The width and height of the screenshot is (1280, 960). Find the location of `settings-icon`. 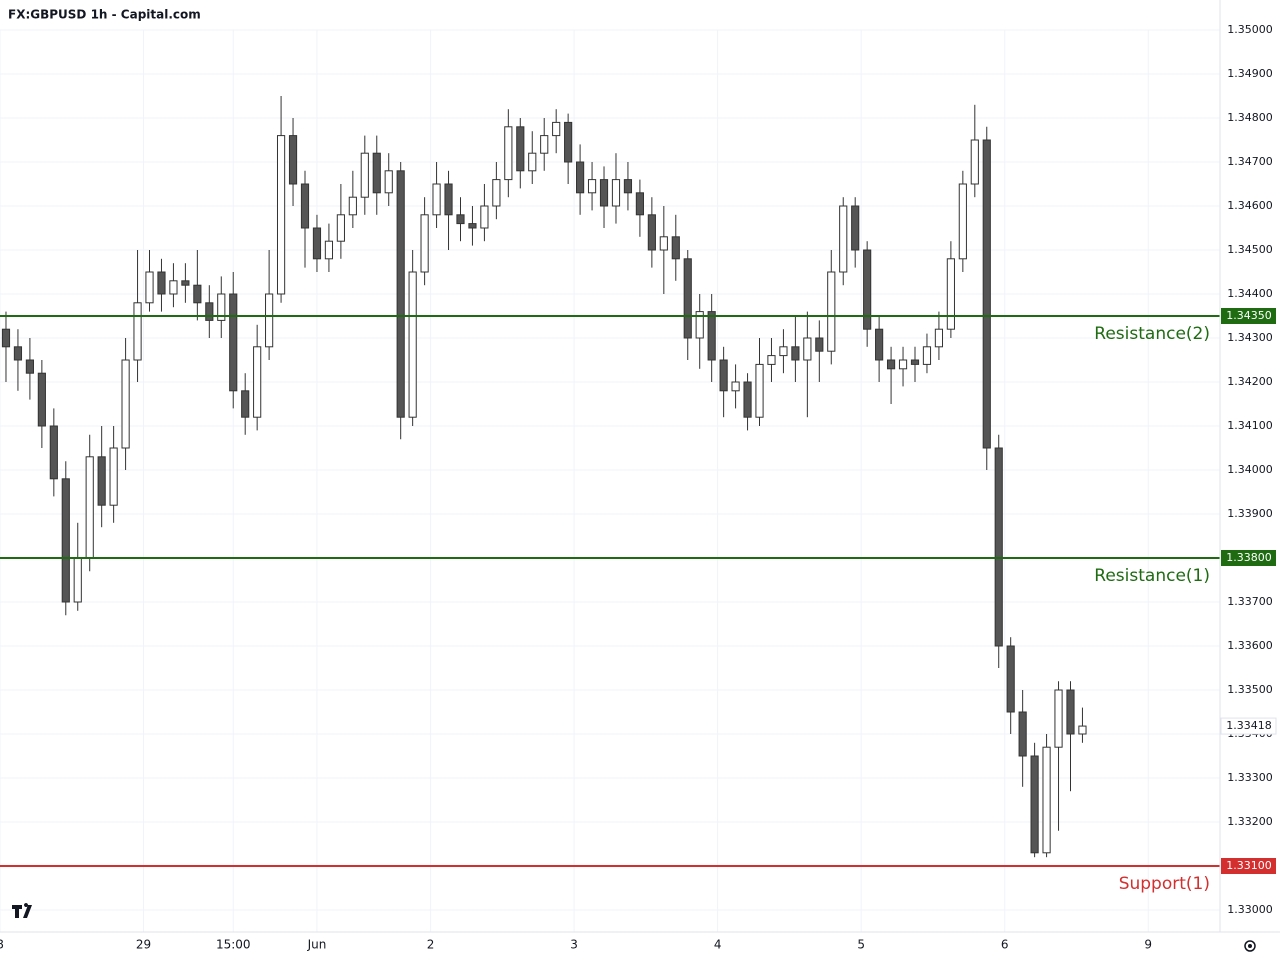

settings-icon is located at coordinates (1250, 946).